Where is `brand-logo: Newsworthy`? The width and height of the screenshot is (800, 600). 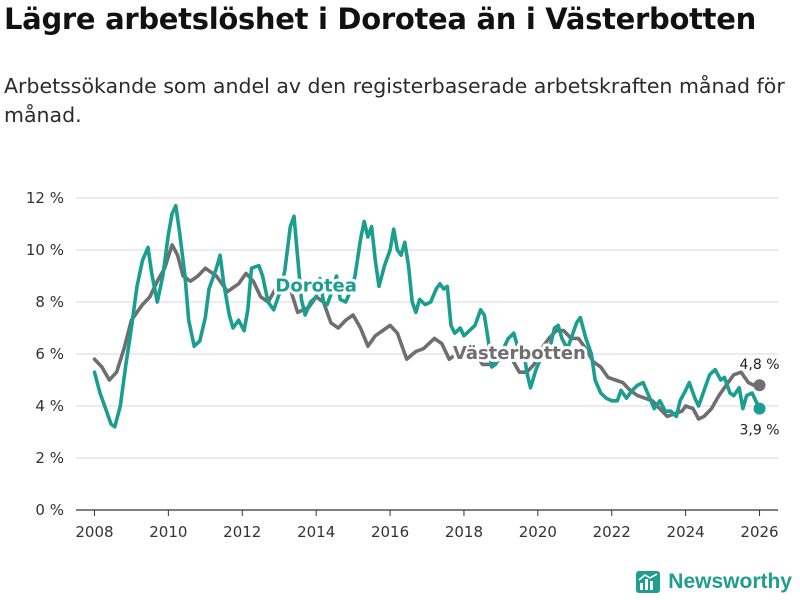 brand-logo: Newsworthy is located at coordinates (714, 582).